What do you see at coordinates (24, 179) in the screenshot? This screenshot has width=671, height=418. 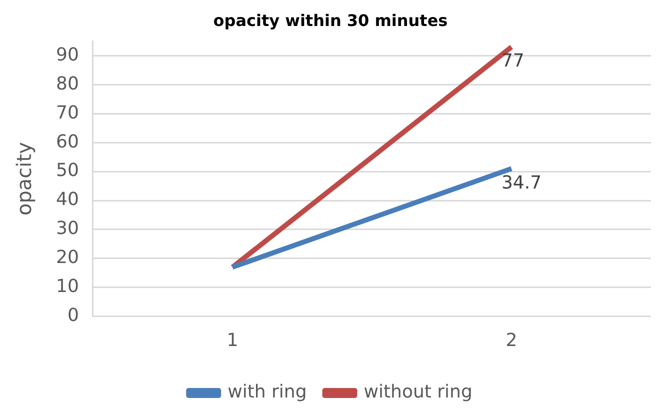 I see `y-axis-title: opacity` at bounding box center [24, 179].